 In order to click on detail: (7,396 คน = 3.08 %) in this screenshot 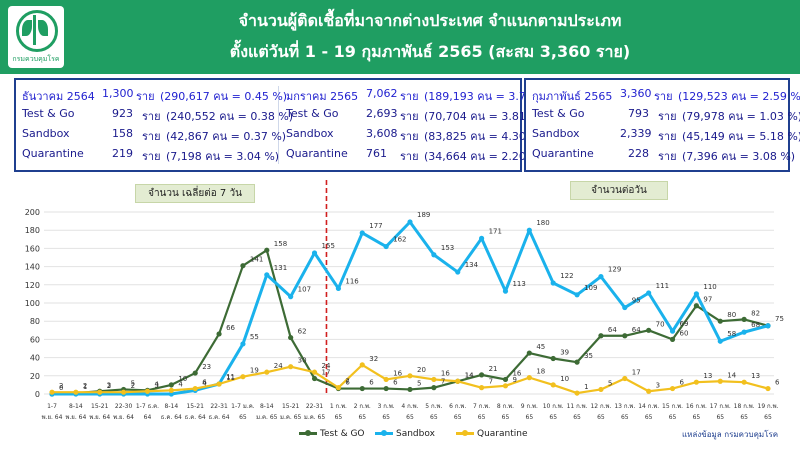, I will do `click(739, 156)`.